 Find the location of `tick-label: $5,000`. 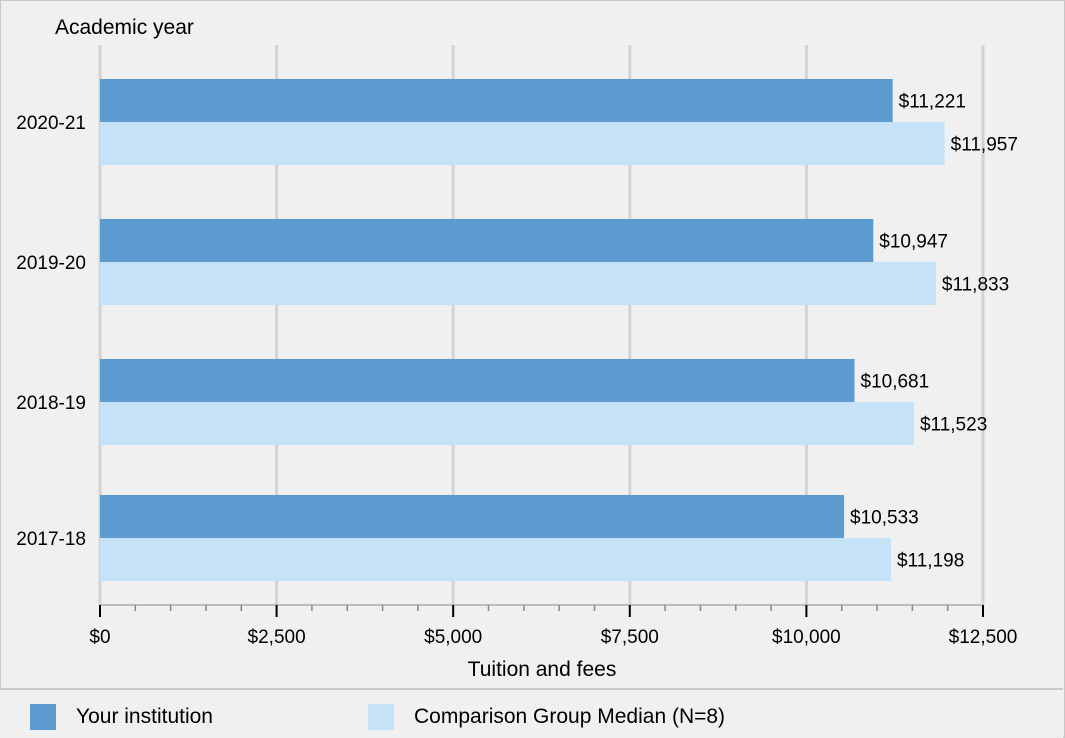

tick-label: $5,000 is located at coordinates (453, 637).